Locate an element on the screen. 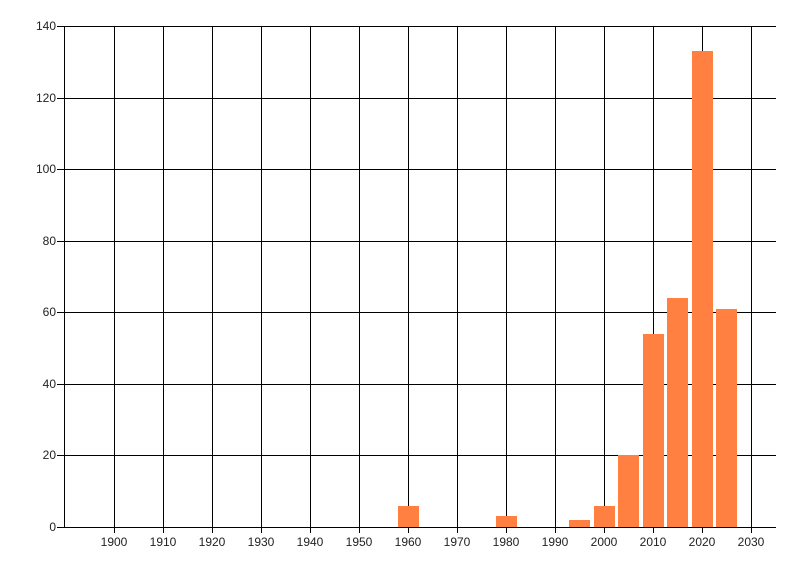 The height and width of the screenshot is (576, 800). bar-2005 is located at coordinates (628, 491).